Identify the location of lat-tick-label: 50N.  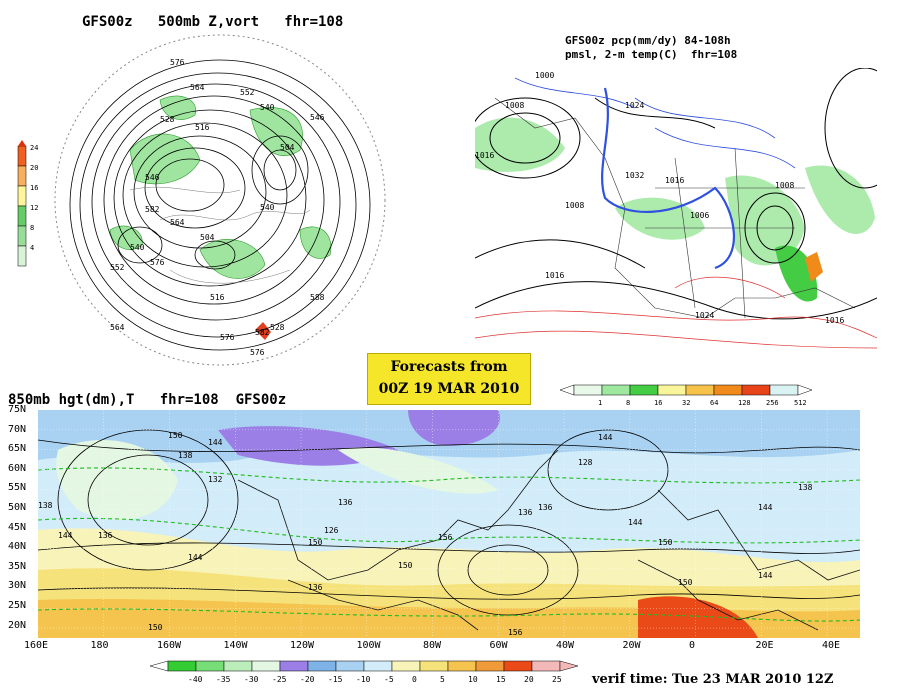
(17, 507).